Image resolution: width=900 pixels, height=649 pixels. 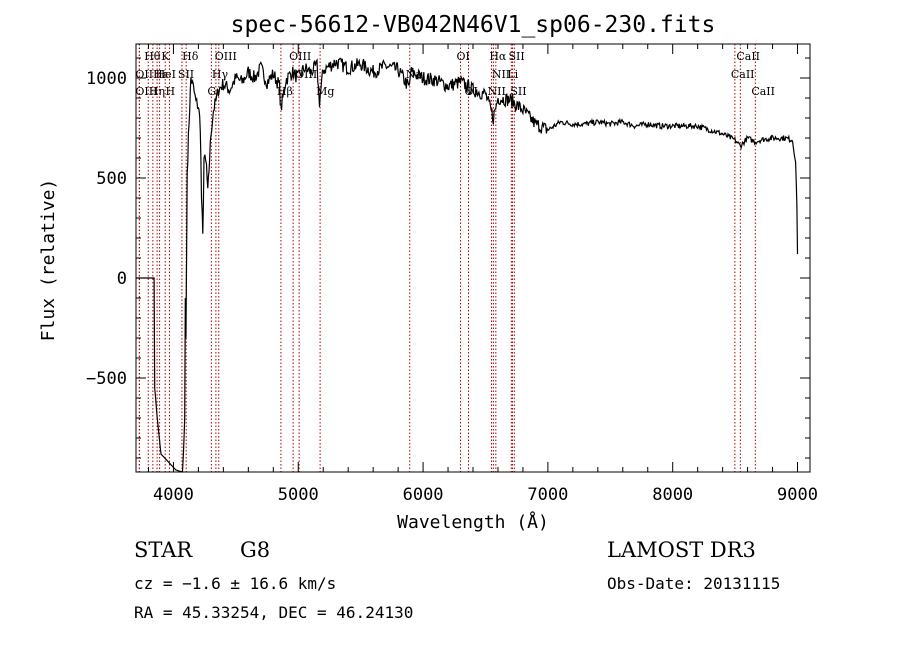 I want to click on y-tick-label: 0, so click(x=122, y=279).